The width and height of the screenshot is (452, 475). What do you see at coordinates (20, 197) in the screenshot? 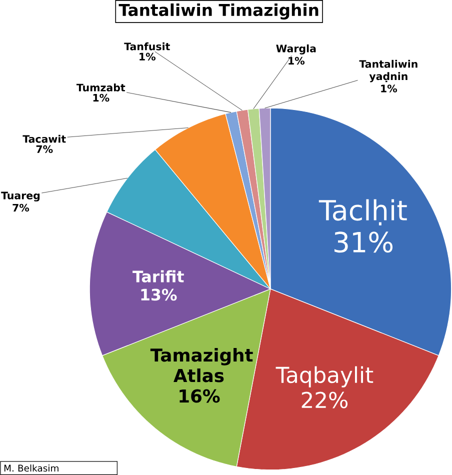
I see `slice-label: Tuareg` at bounding box center [20, 197].